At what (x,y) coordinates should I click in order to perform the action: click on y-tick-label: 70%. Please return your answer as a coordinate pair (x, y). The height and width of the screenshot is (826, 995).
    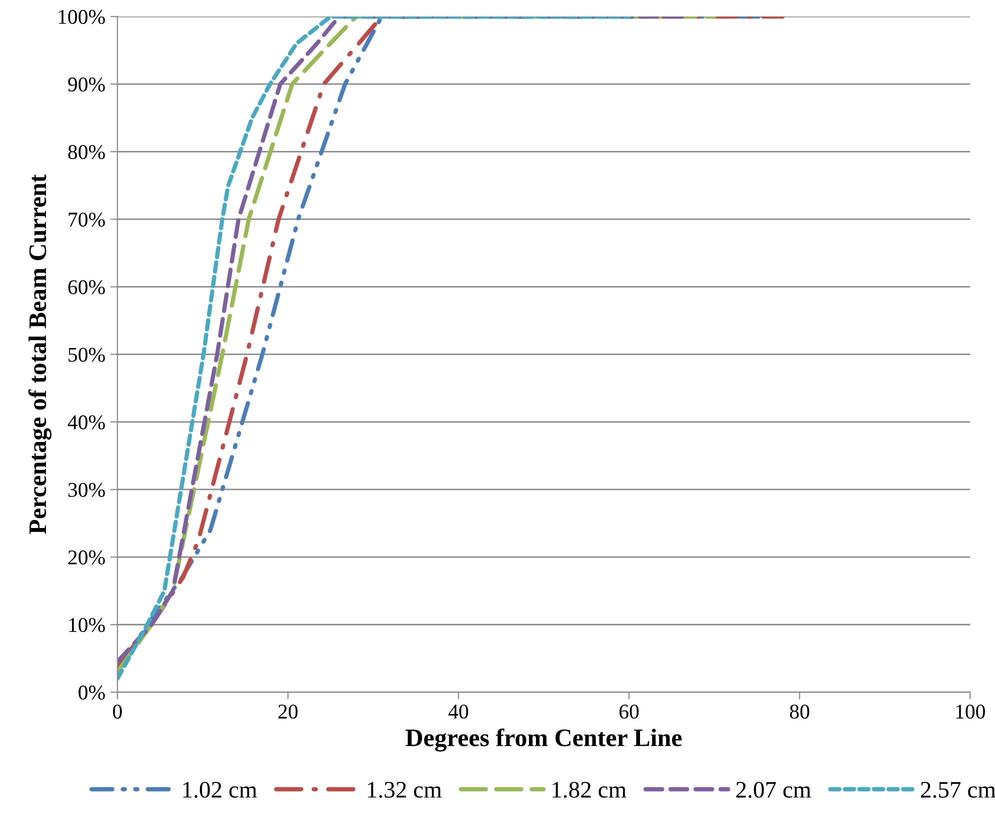
    Looking at the image, I should click on (86, 219).